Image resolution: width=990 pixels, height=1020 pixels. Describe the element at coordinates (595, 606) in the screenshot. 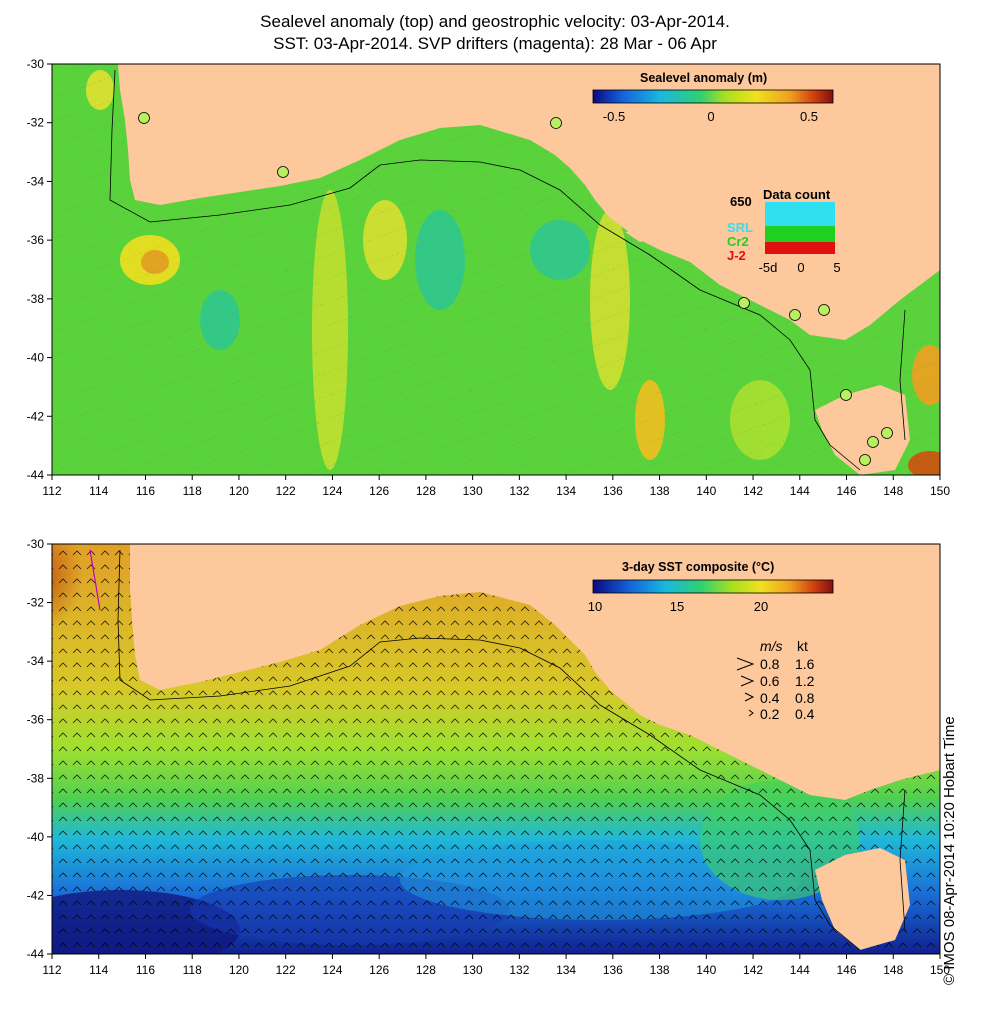

I see `sst-tick-0: 10` at that location.